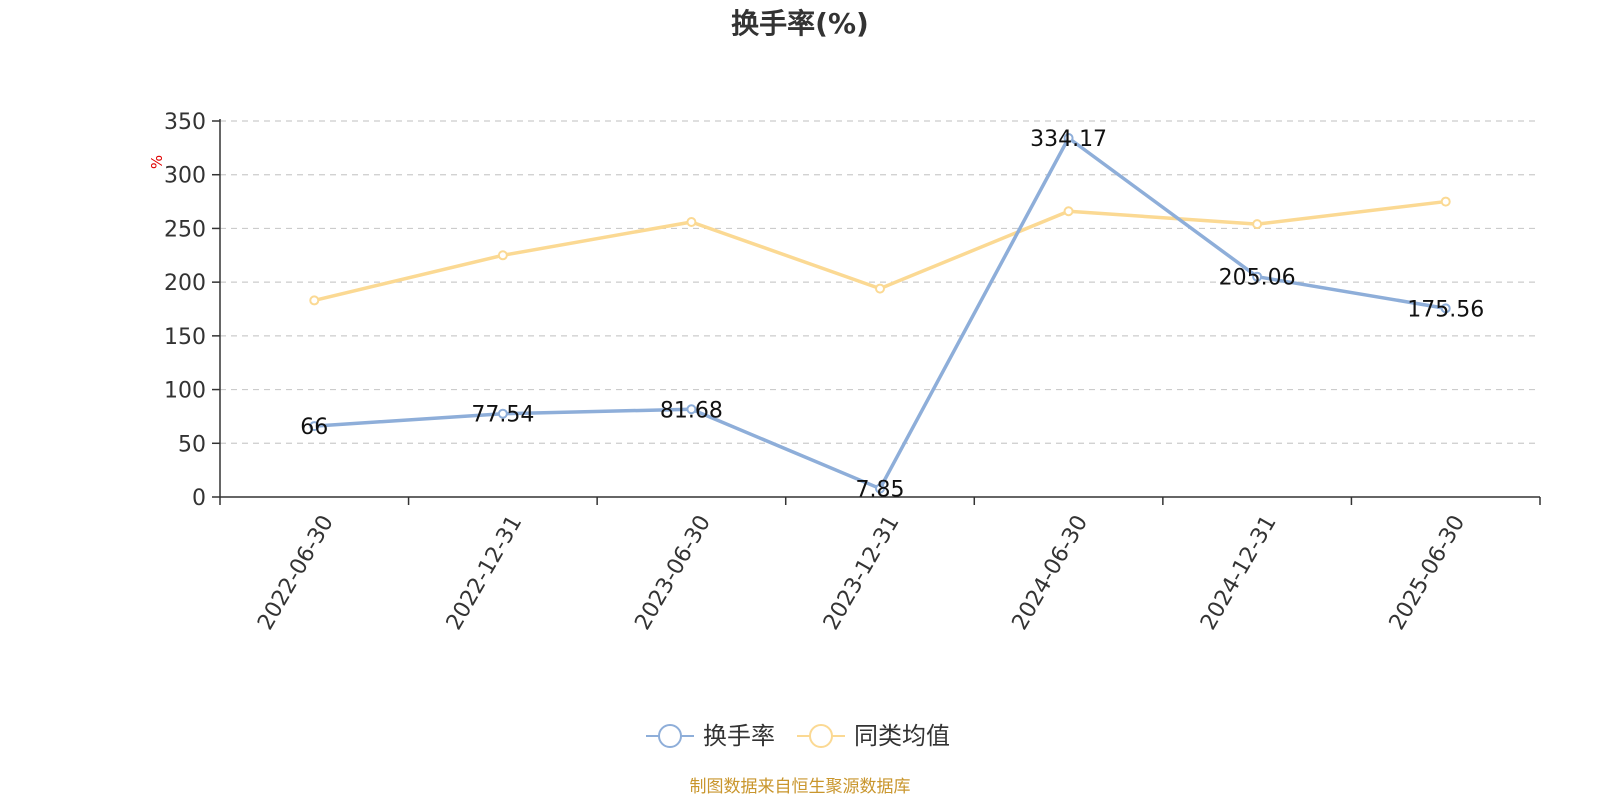 Image resolution: width=1600 pixels, height=800 pixels. I want to click on y-tick-label: 350, so click(185, 122).